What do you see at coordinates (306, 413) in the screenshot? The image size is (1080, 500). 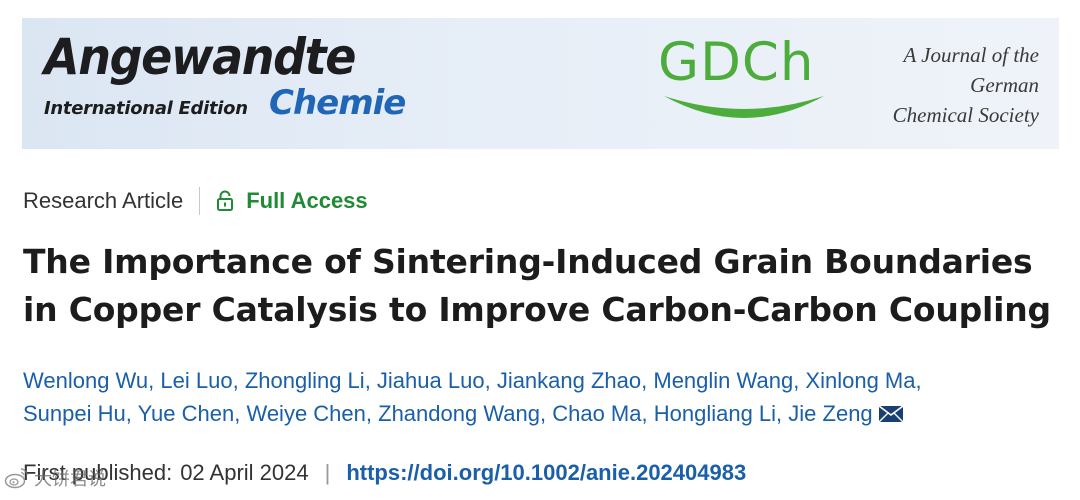 I see `author-link: Weiye Chen` at bounding box center [306, 413].